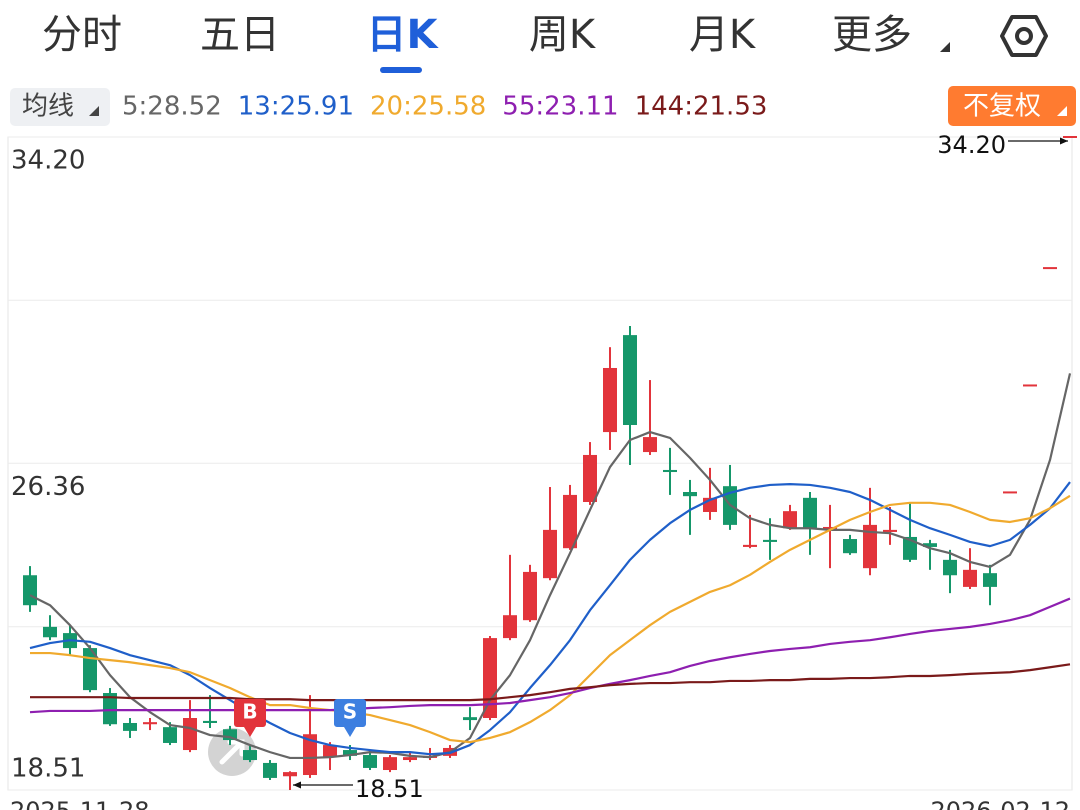  I want to click on legend-entry: 13:25.91, so click(296, 107).